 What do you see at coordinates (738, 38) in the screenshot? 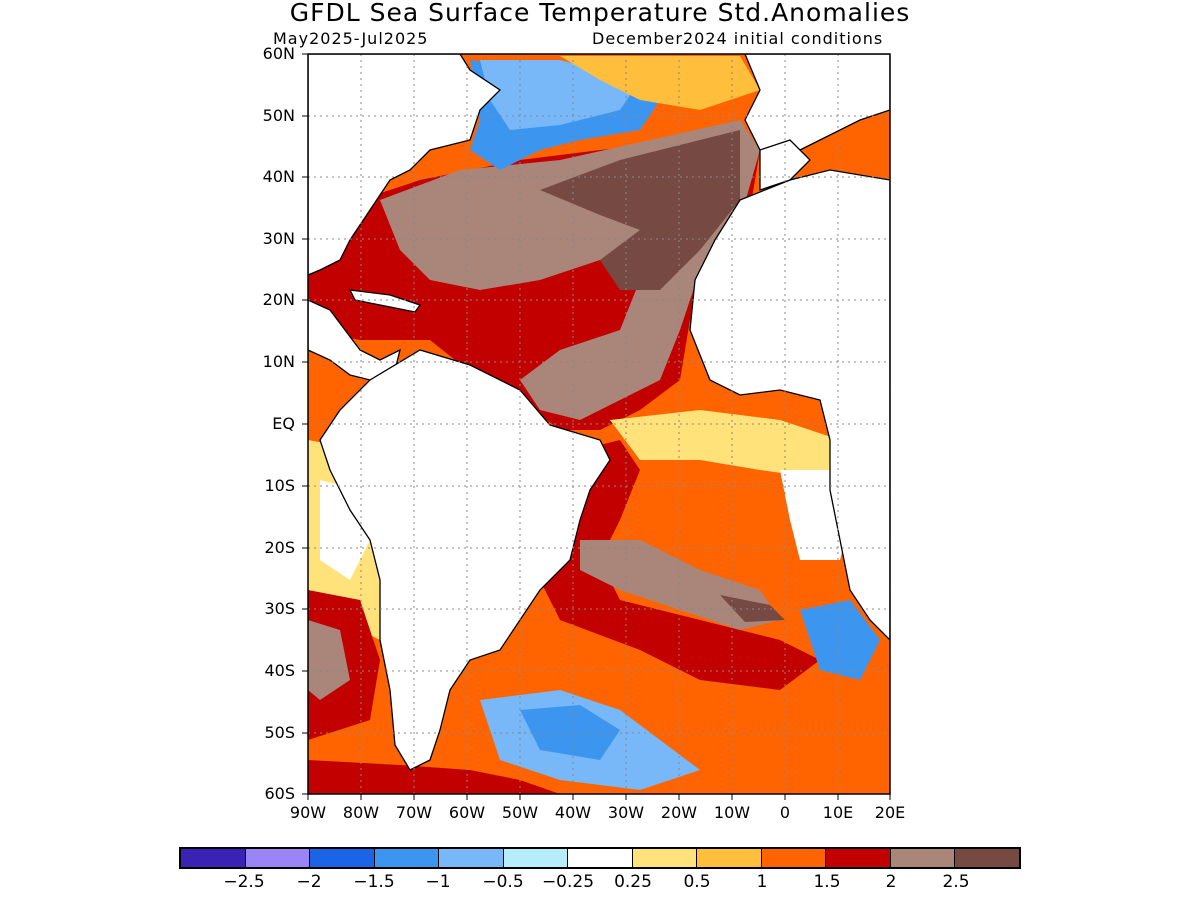
I see `initial-conditions: December2024 initial conditions` at bounding box center [738, 38].